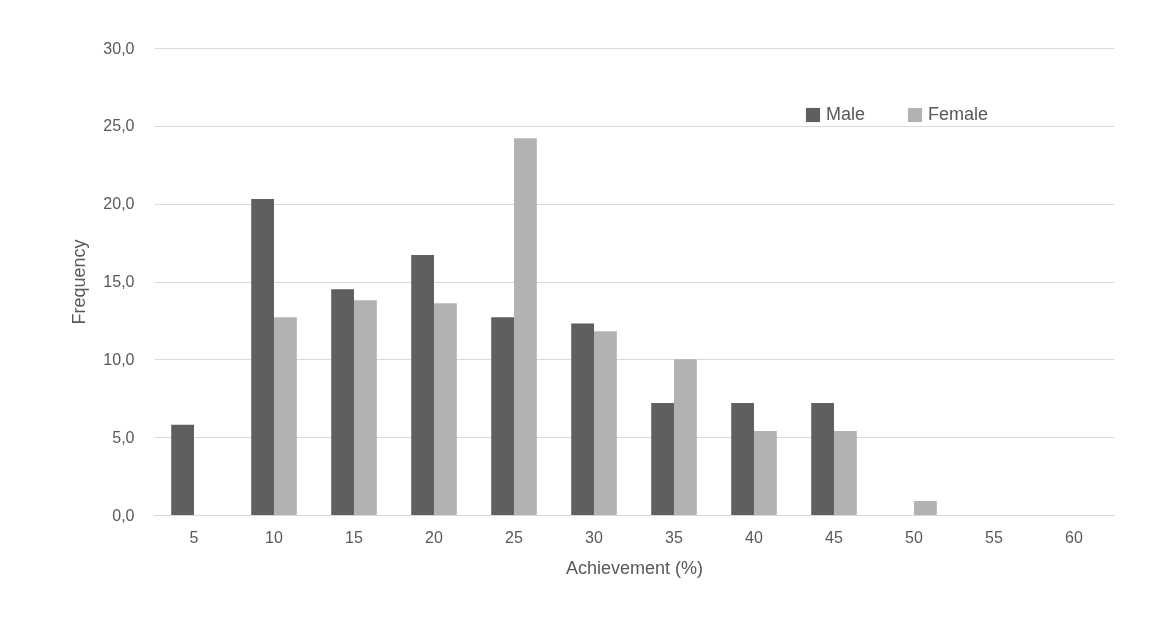 This screenshot has height=630, width=1172. What do you see at coordinates (119, 281) in the screenshot?
I see `y-tick-label: 15,0` at bounding box center [119, 281].